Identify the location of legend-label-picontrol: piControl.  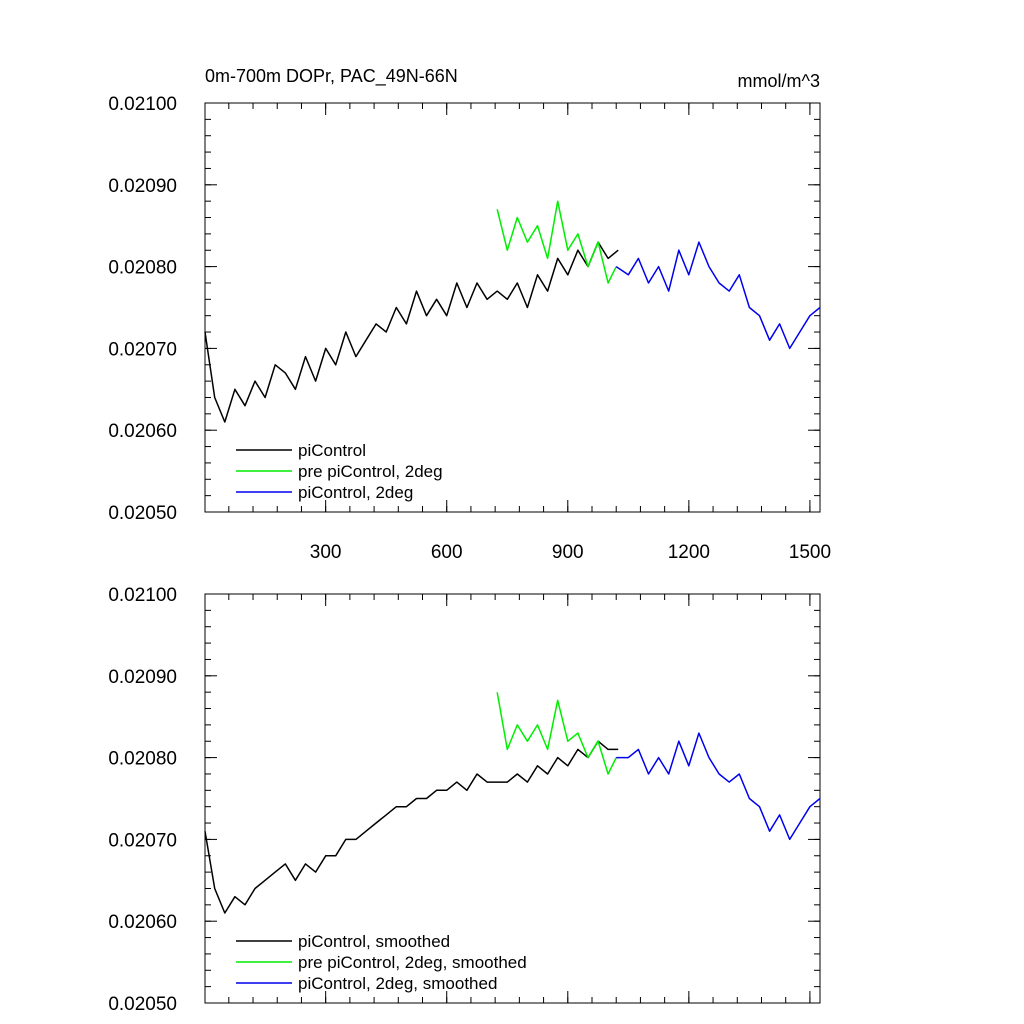
(332, 450).